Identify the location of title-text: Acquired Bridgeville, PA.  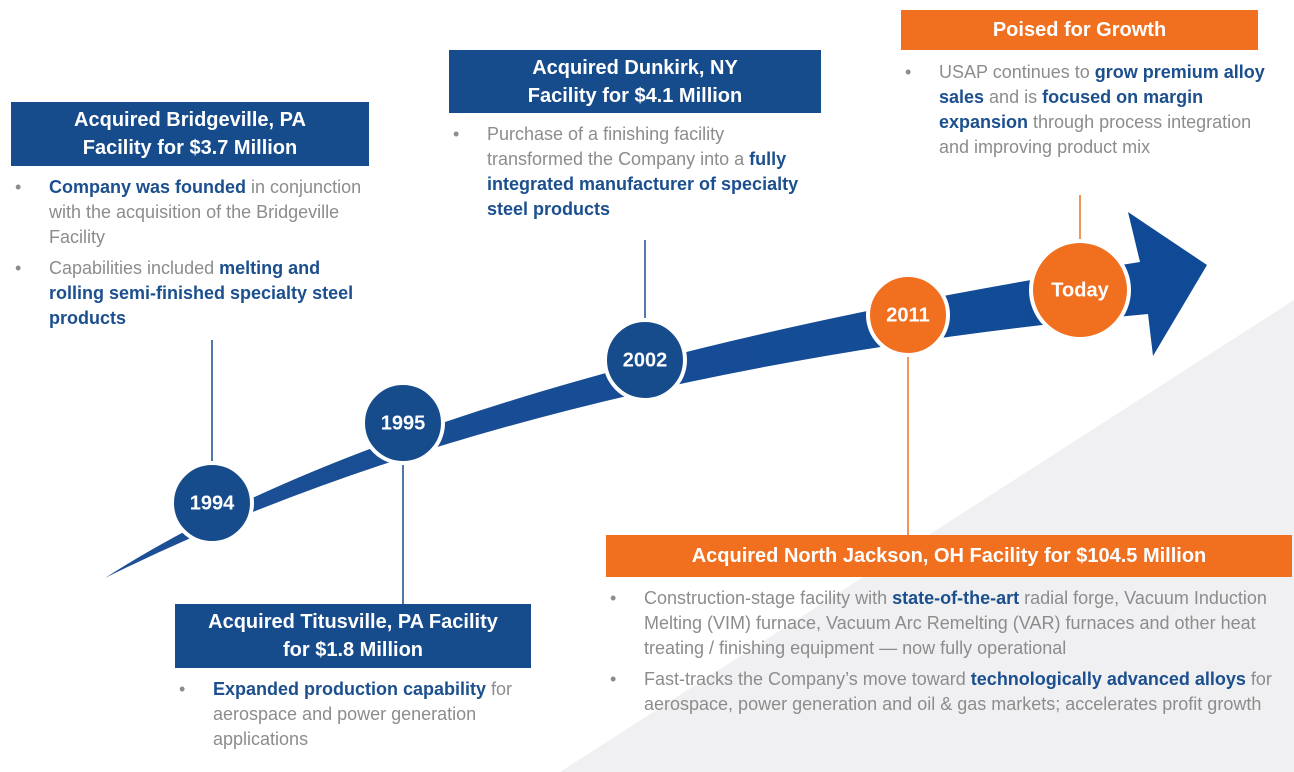
(190, 120).